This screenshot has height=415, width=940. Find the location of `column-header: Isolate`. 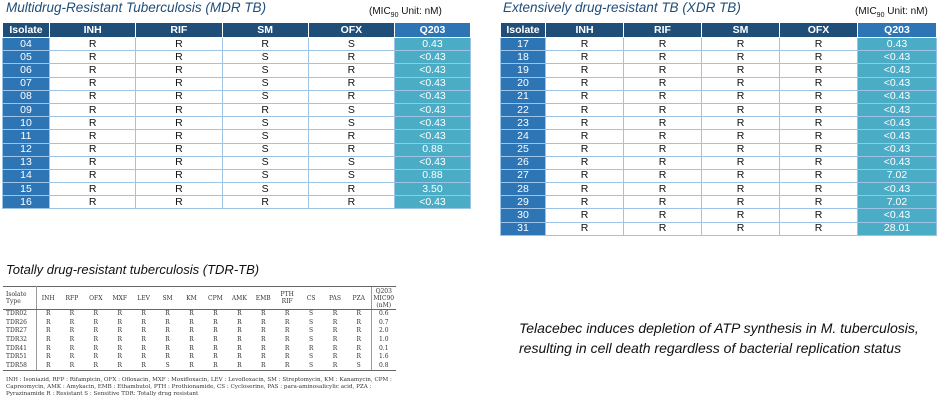

column-header: Isolate is located at coordinates (26, 30).